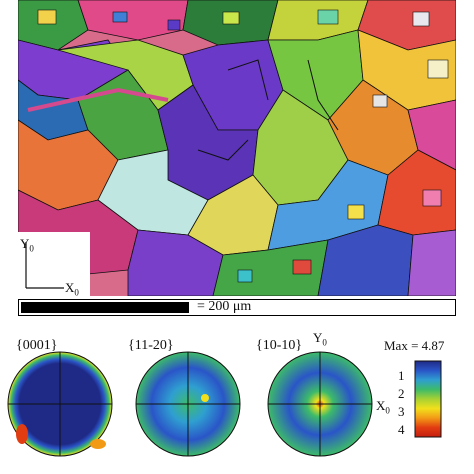  I want to click on pole-figure-label-0001: {0001}, so click(37, 345).